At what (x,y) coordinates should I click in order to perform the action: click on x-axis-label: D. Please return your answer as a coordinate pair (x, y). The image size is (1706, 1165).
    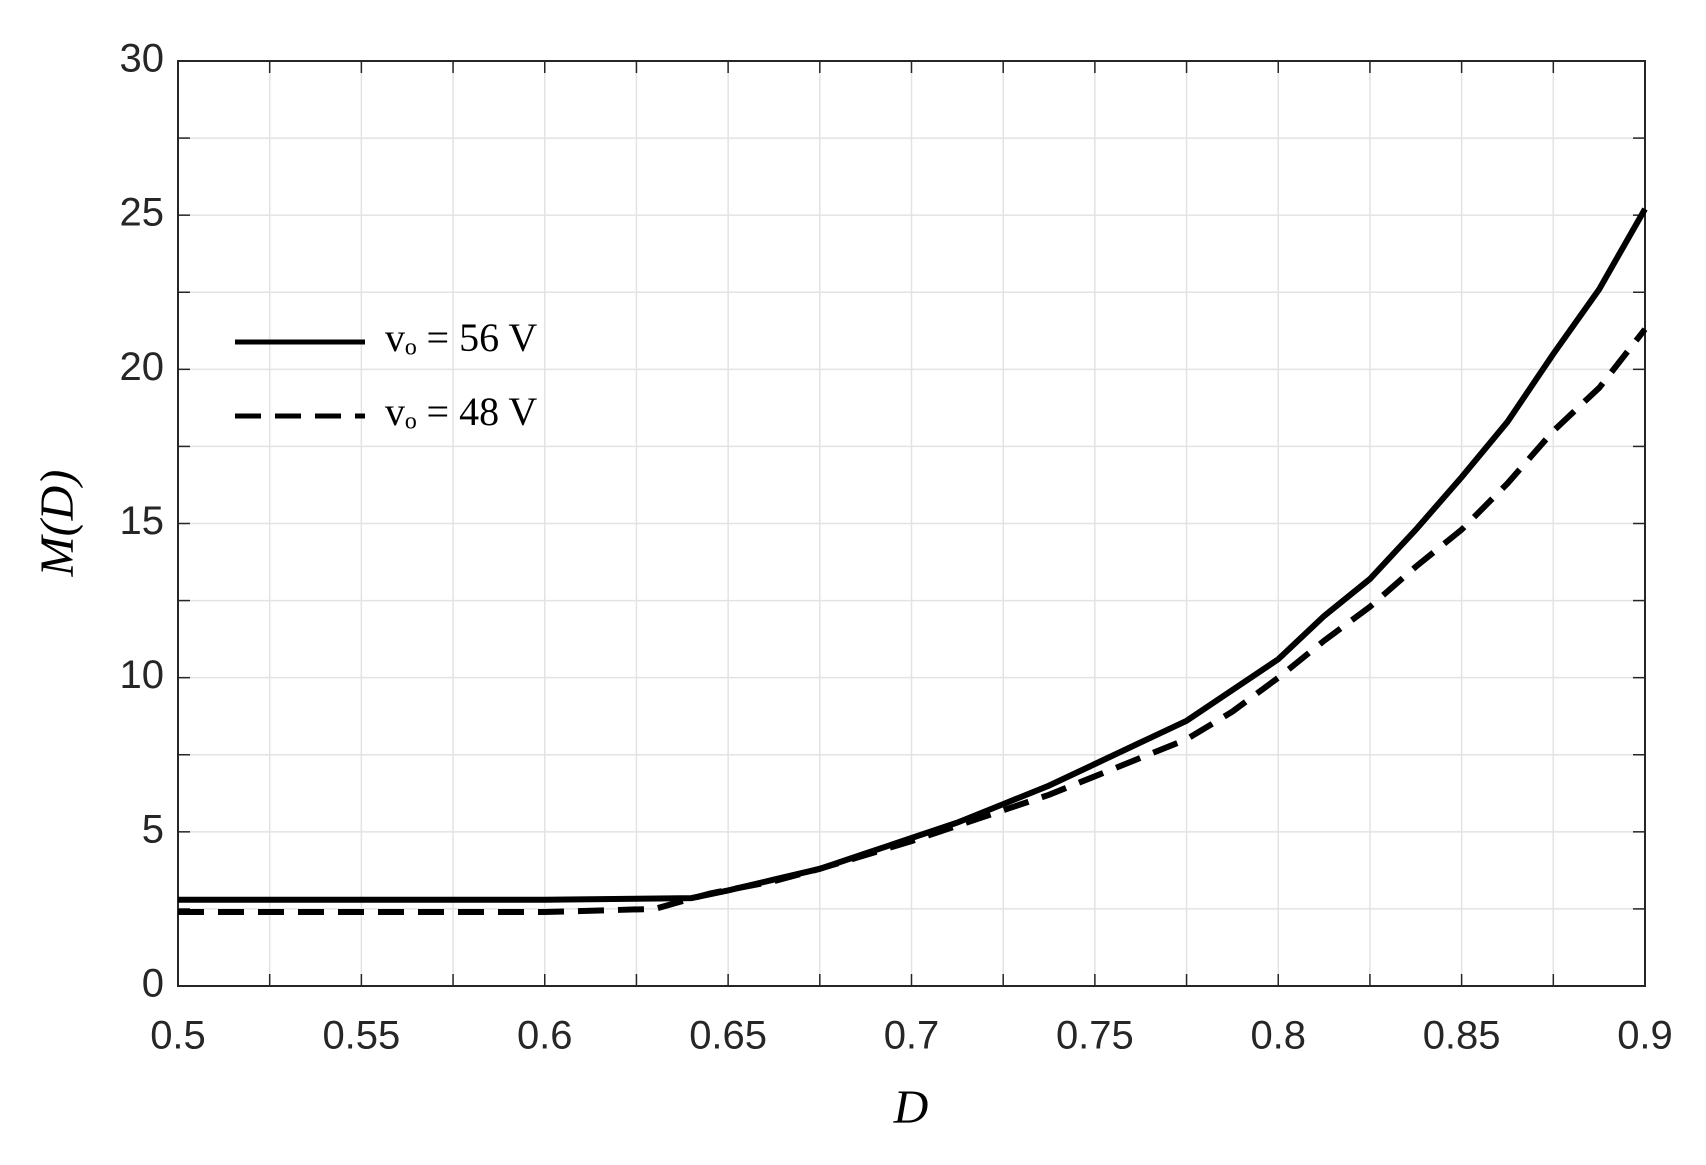
    Looking at the image, I should click on (911, 1107).